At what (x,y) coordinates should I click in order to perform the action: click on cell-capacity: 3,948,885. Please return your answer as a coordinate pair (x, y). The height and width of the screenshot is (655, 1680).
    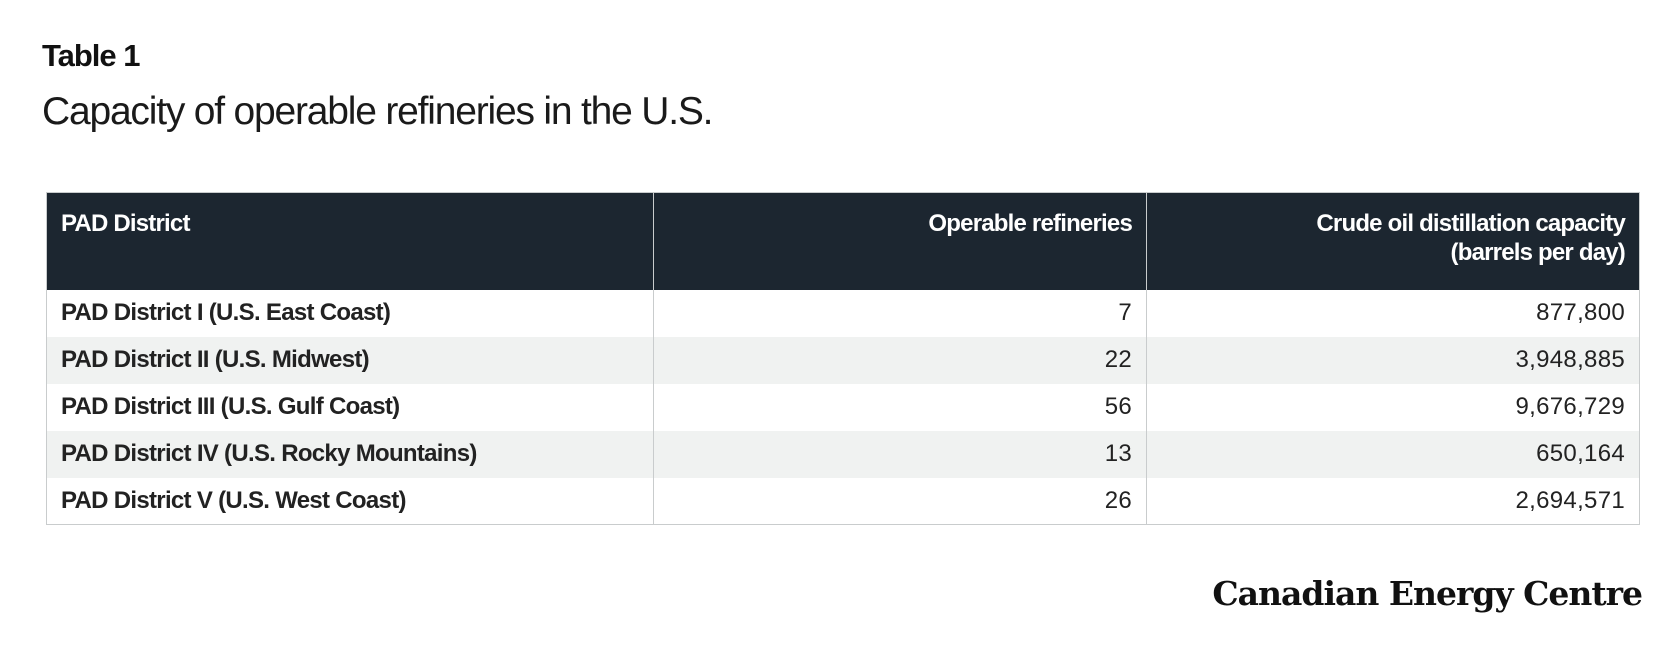
    Looking at the image, I should click on (1393, 360).